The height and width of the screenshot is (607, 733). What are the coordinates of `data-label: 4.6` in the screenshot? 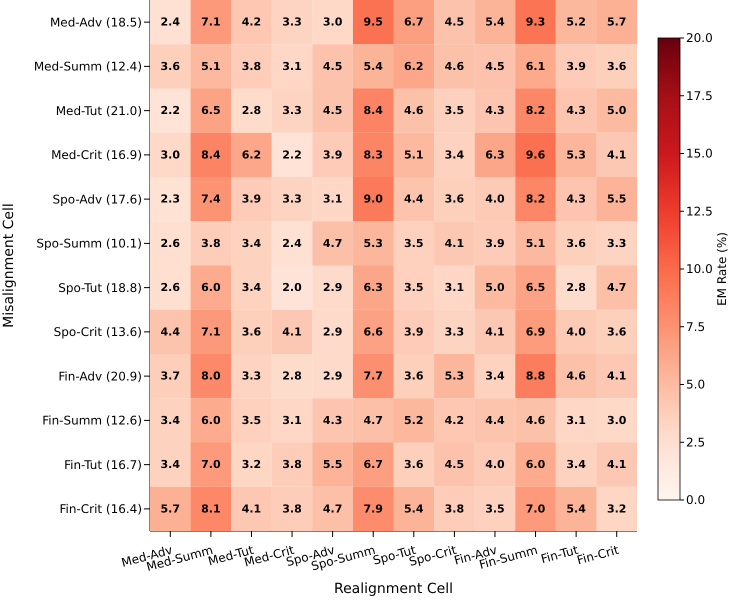 It's located at (576, 376).